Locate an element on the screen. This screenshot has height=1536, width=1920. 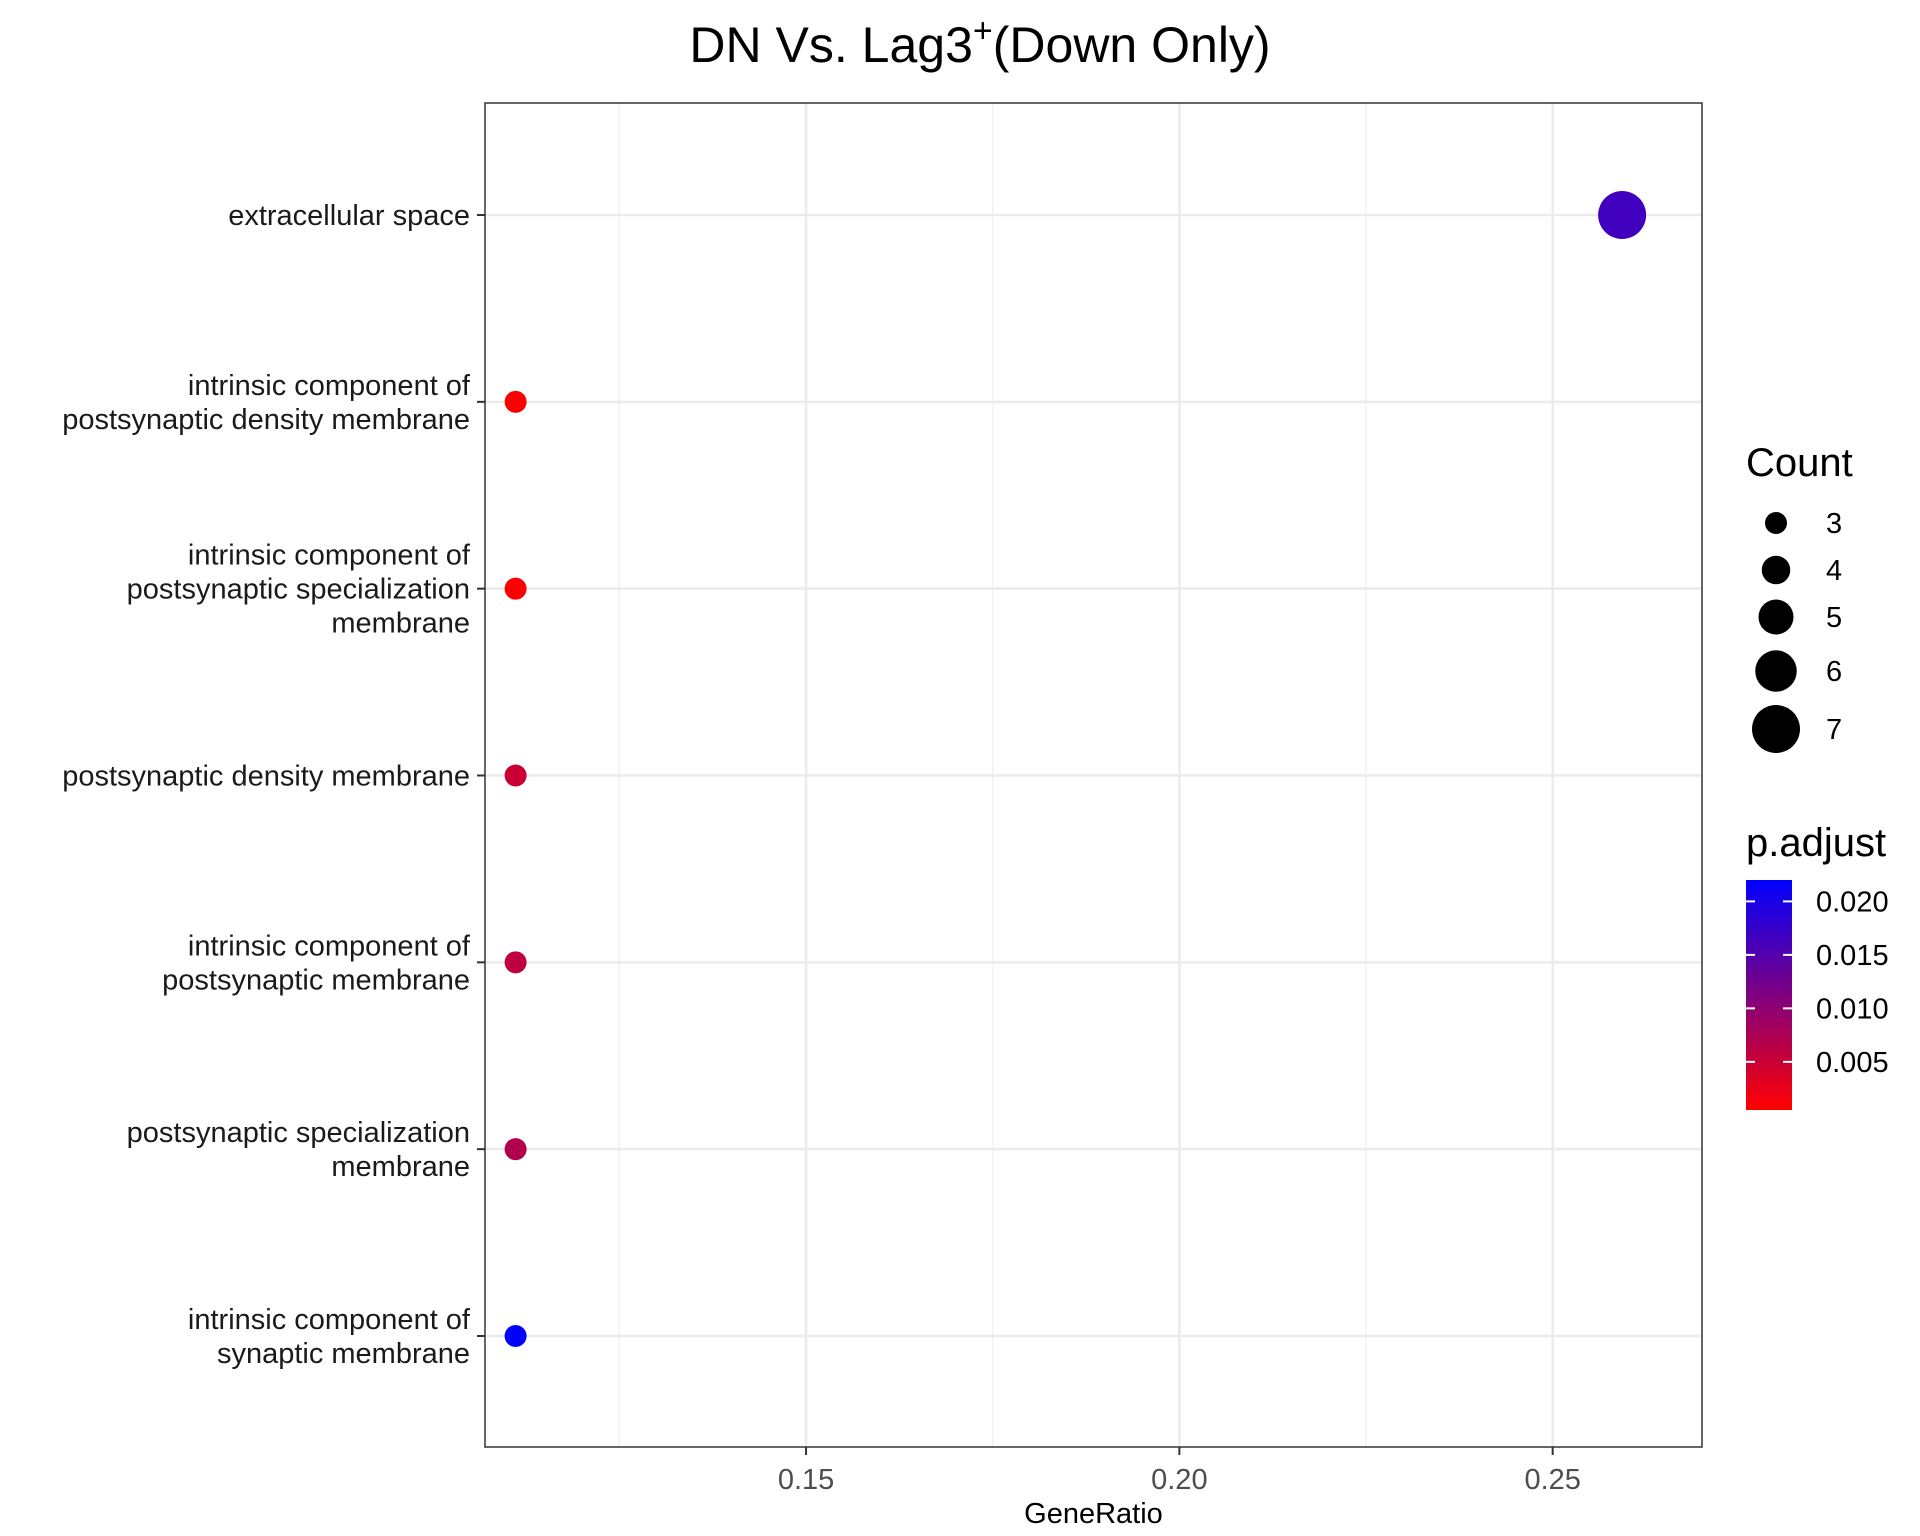
legend-count-title: Count is located at coordinates (1799, 463).